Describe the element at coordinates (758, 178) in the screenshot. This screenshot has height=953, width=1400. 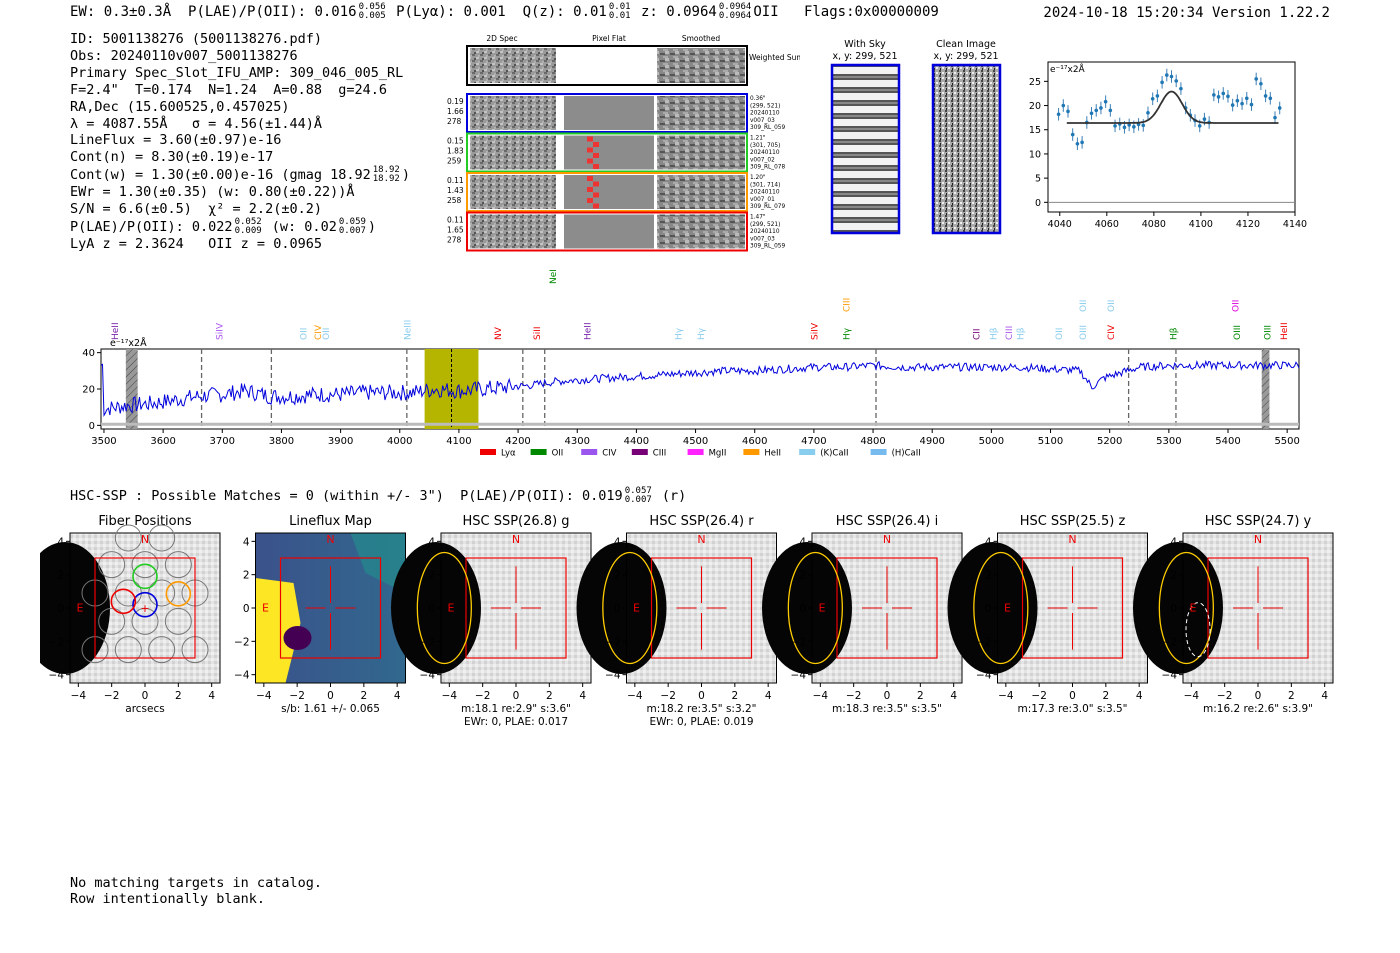
I see `cutout-row-meta: 1.20"` at that location.